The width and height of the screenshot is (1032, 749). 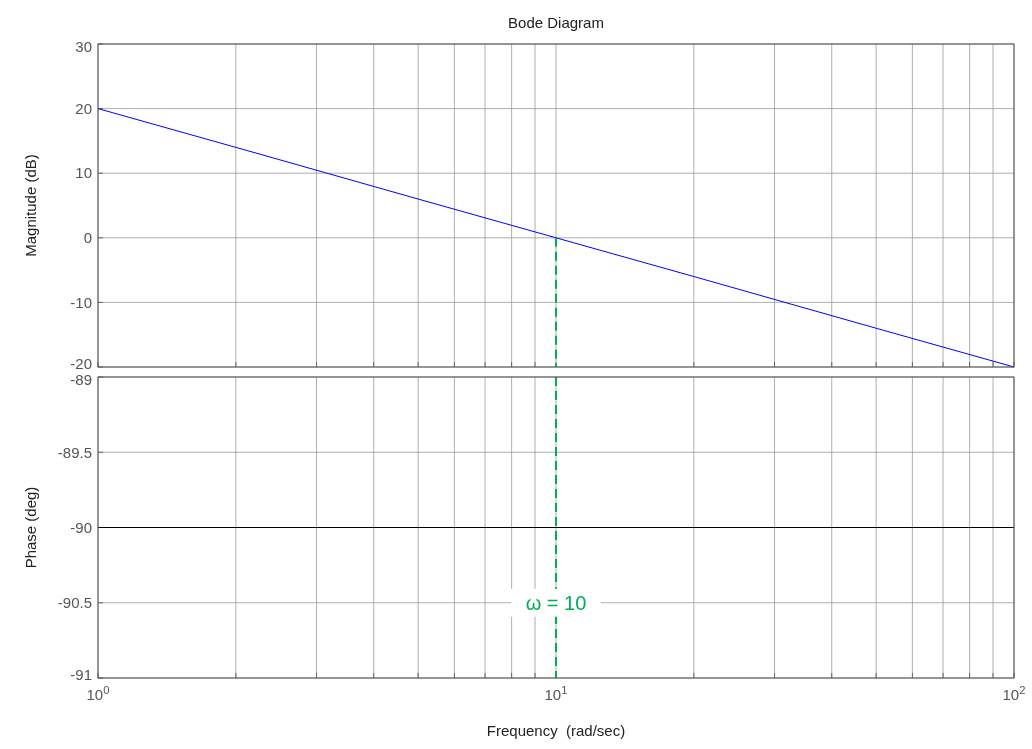 I want to click on y-tick-label: 0, so click(x=87, y=238).